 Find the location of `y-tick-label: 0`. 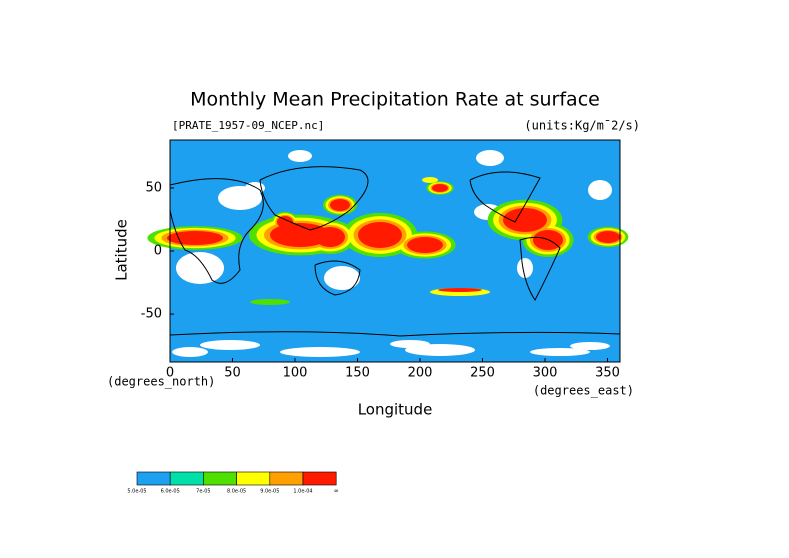

y-tick-label: 0 is located at coordinates (158, 251).